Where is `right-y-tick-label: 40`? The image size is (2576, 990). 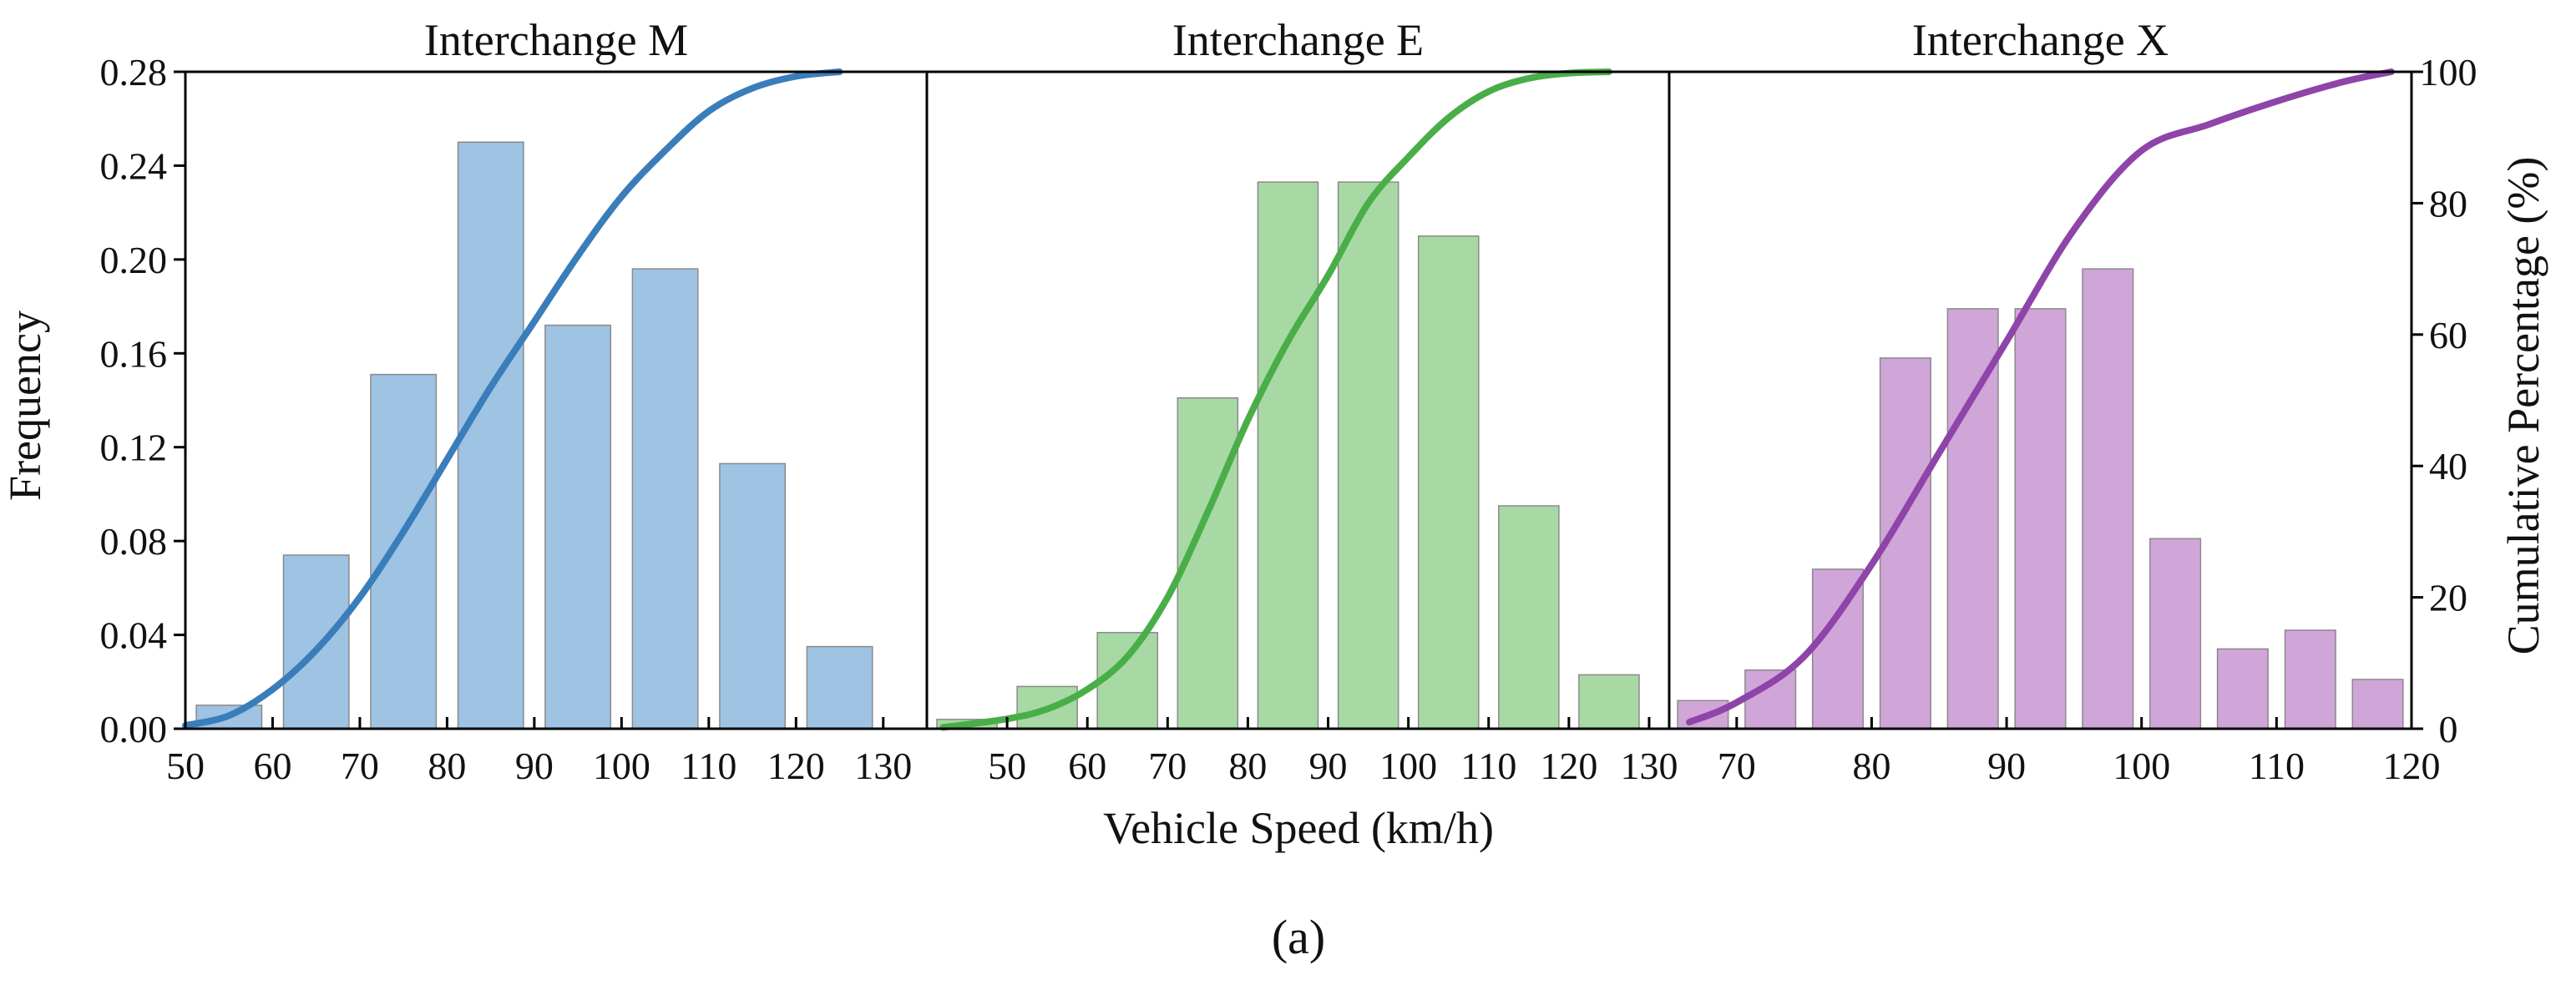 right-y-tick-label: 40 is located at coordinates (2448, 466).